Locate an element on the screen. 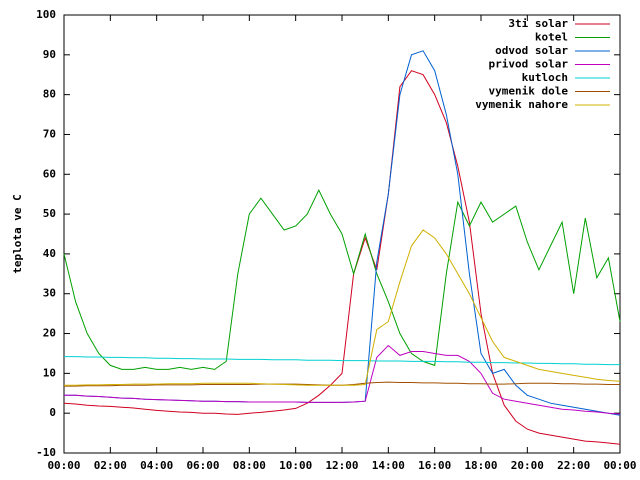 The width and height of the screenshot is (640, 480). legend-label: vymenik nahore is located at coordinates (521, 104).